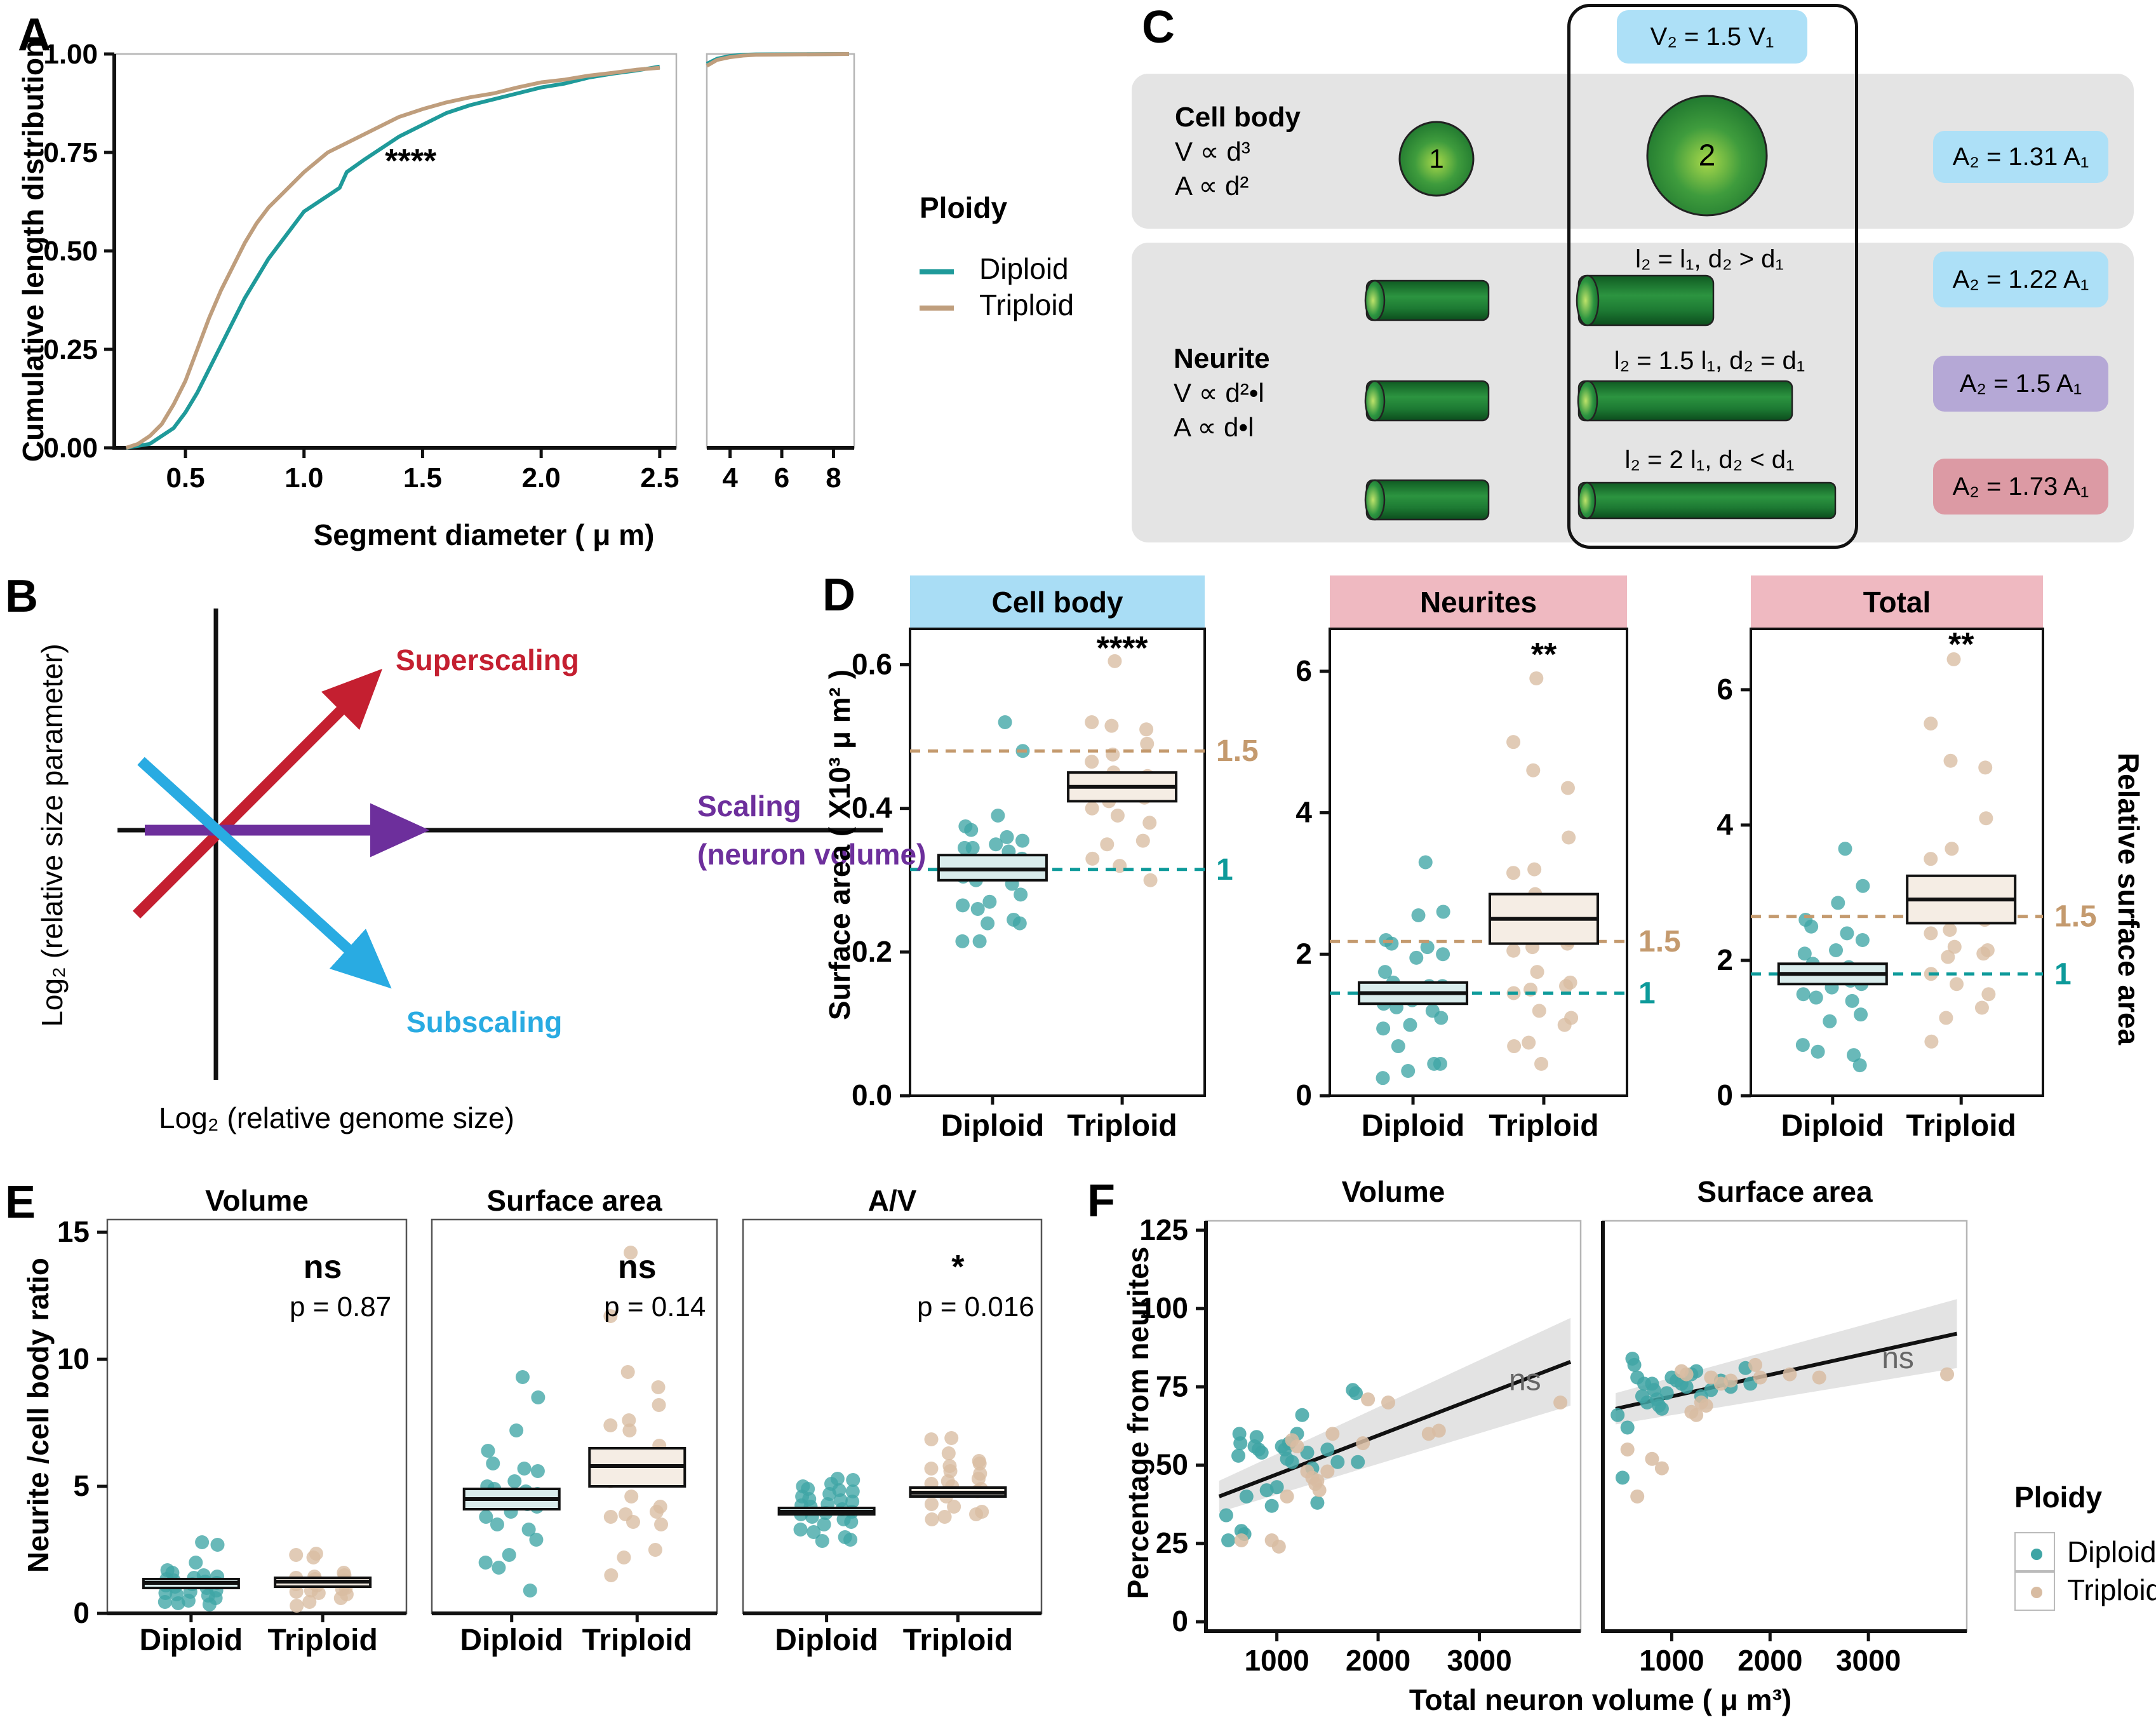  Describe the element at coordinates (304, 478) in the screenshot. I see `x-tick-label: 1.0` at that location.